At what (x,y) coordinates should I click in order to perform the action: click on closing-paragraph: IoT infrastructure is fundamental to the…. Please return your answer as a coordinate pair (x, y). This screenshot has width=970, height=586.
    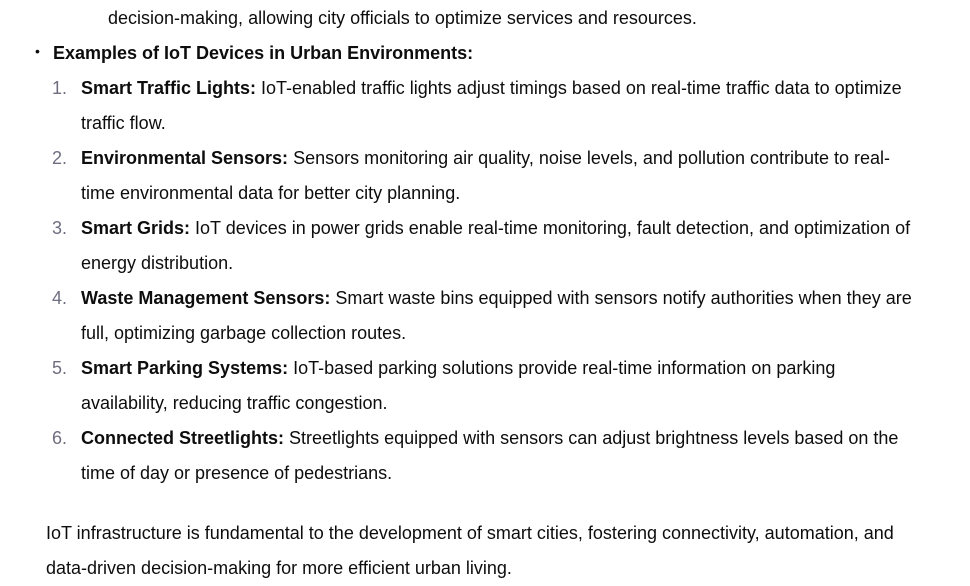
    Looking at the image, I should click on (470, 550).